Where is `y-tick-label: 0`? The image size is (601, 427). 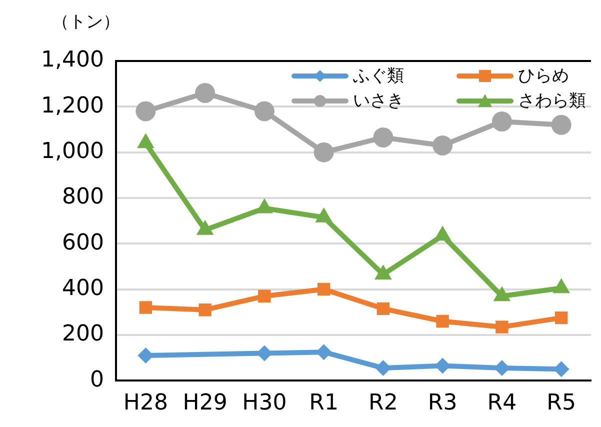 y-tick-label: 0 is located at coordinates (97, 379).